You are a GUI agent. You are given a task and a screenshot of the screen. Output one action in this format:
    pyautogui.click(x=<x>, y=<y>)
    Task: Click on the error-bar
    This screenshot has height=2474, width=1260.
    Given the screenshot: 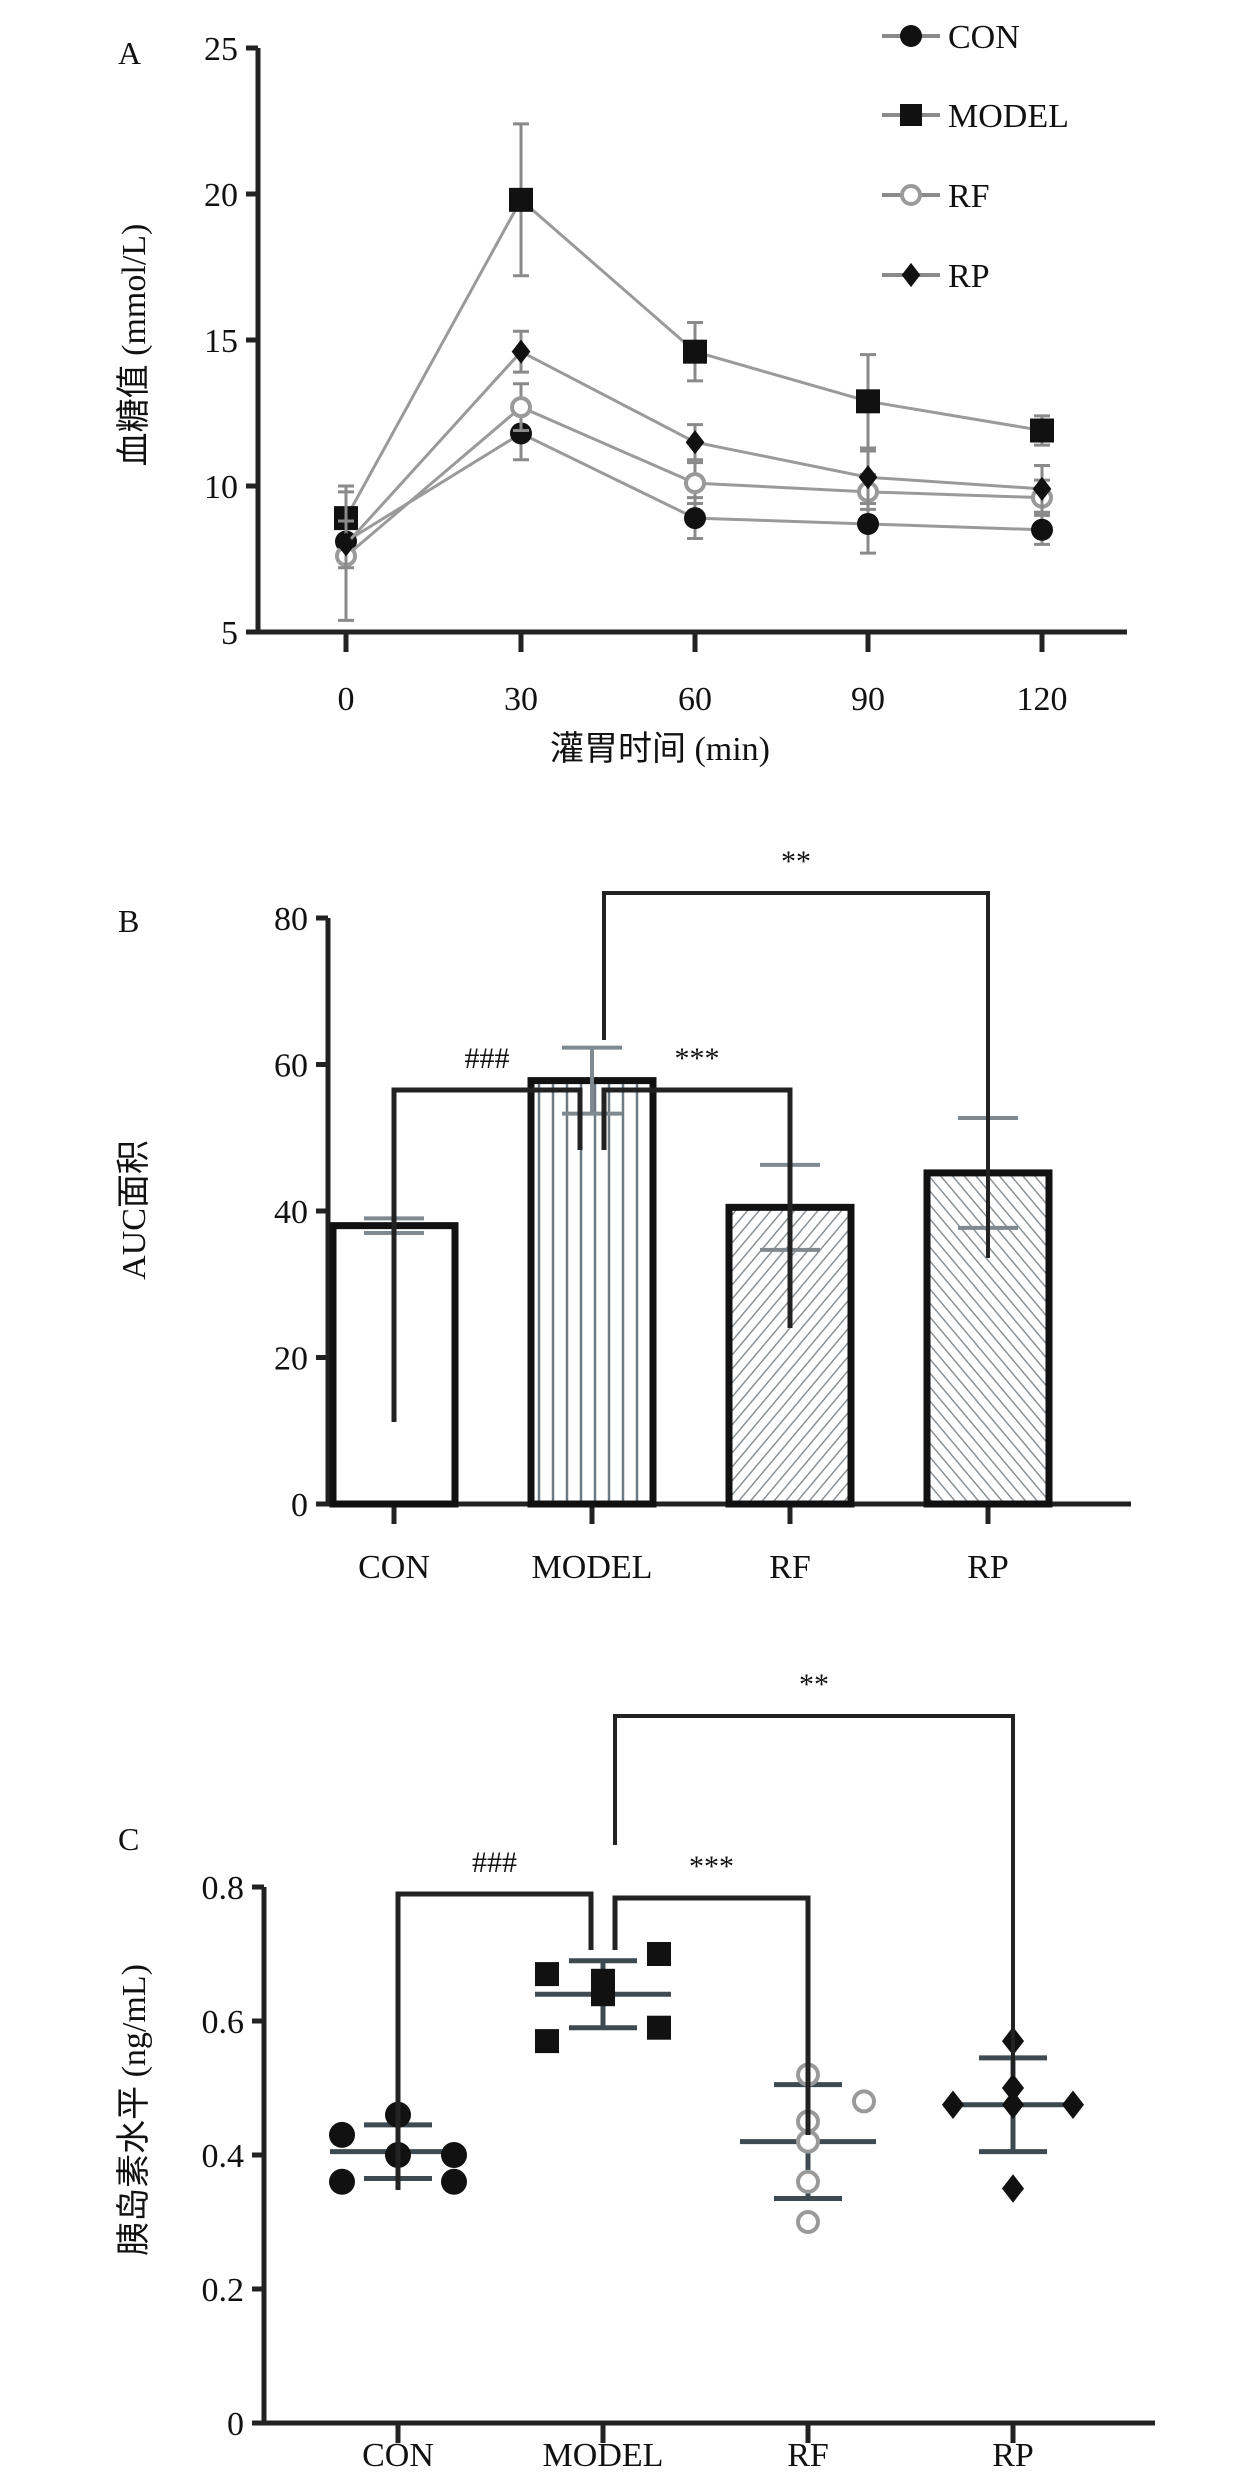 What is the action you would take?
    pyautogui.click(x=592, y=1080)
    